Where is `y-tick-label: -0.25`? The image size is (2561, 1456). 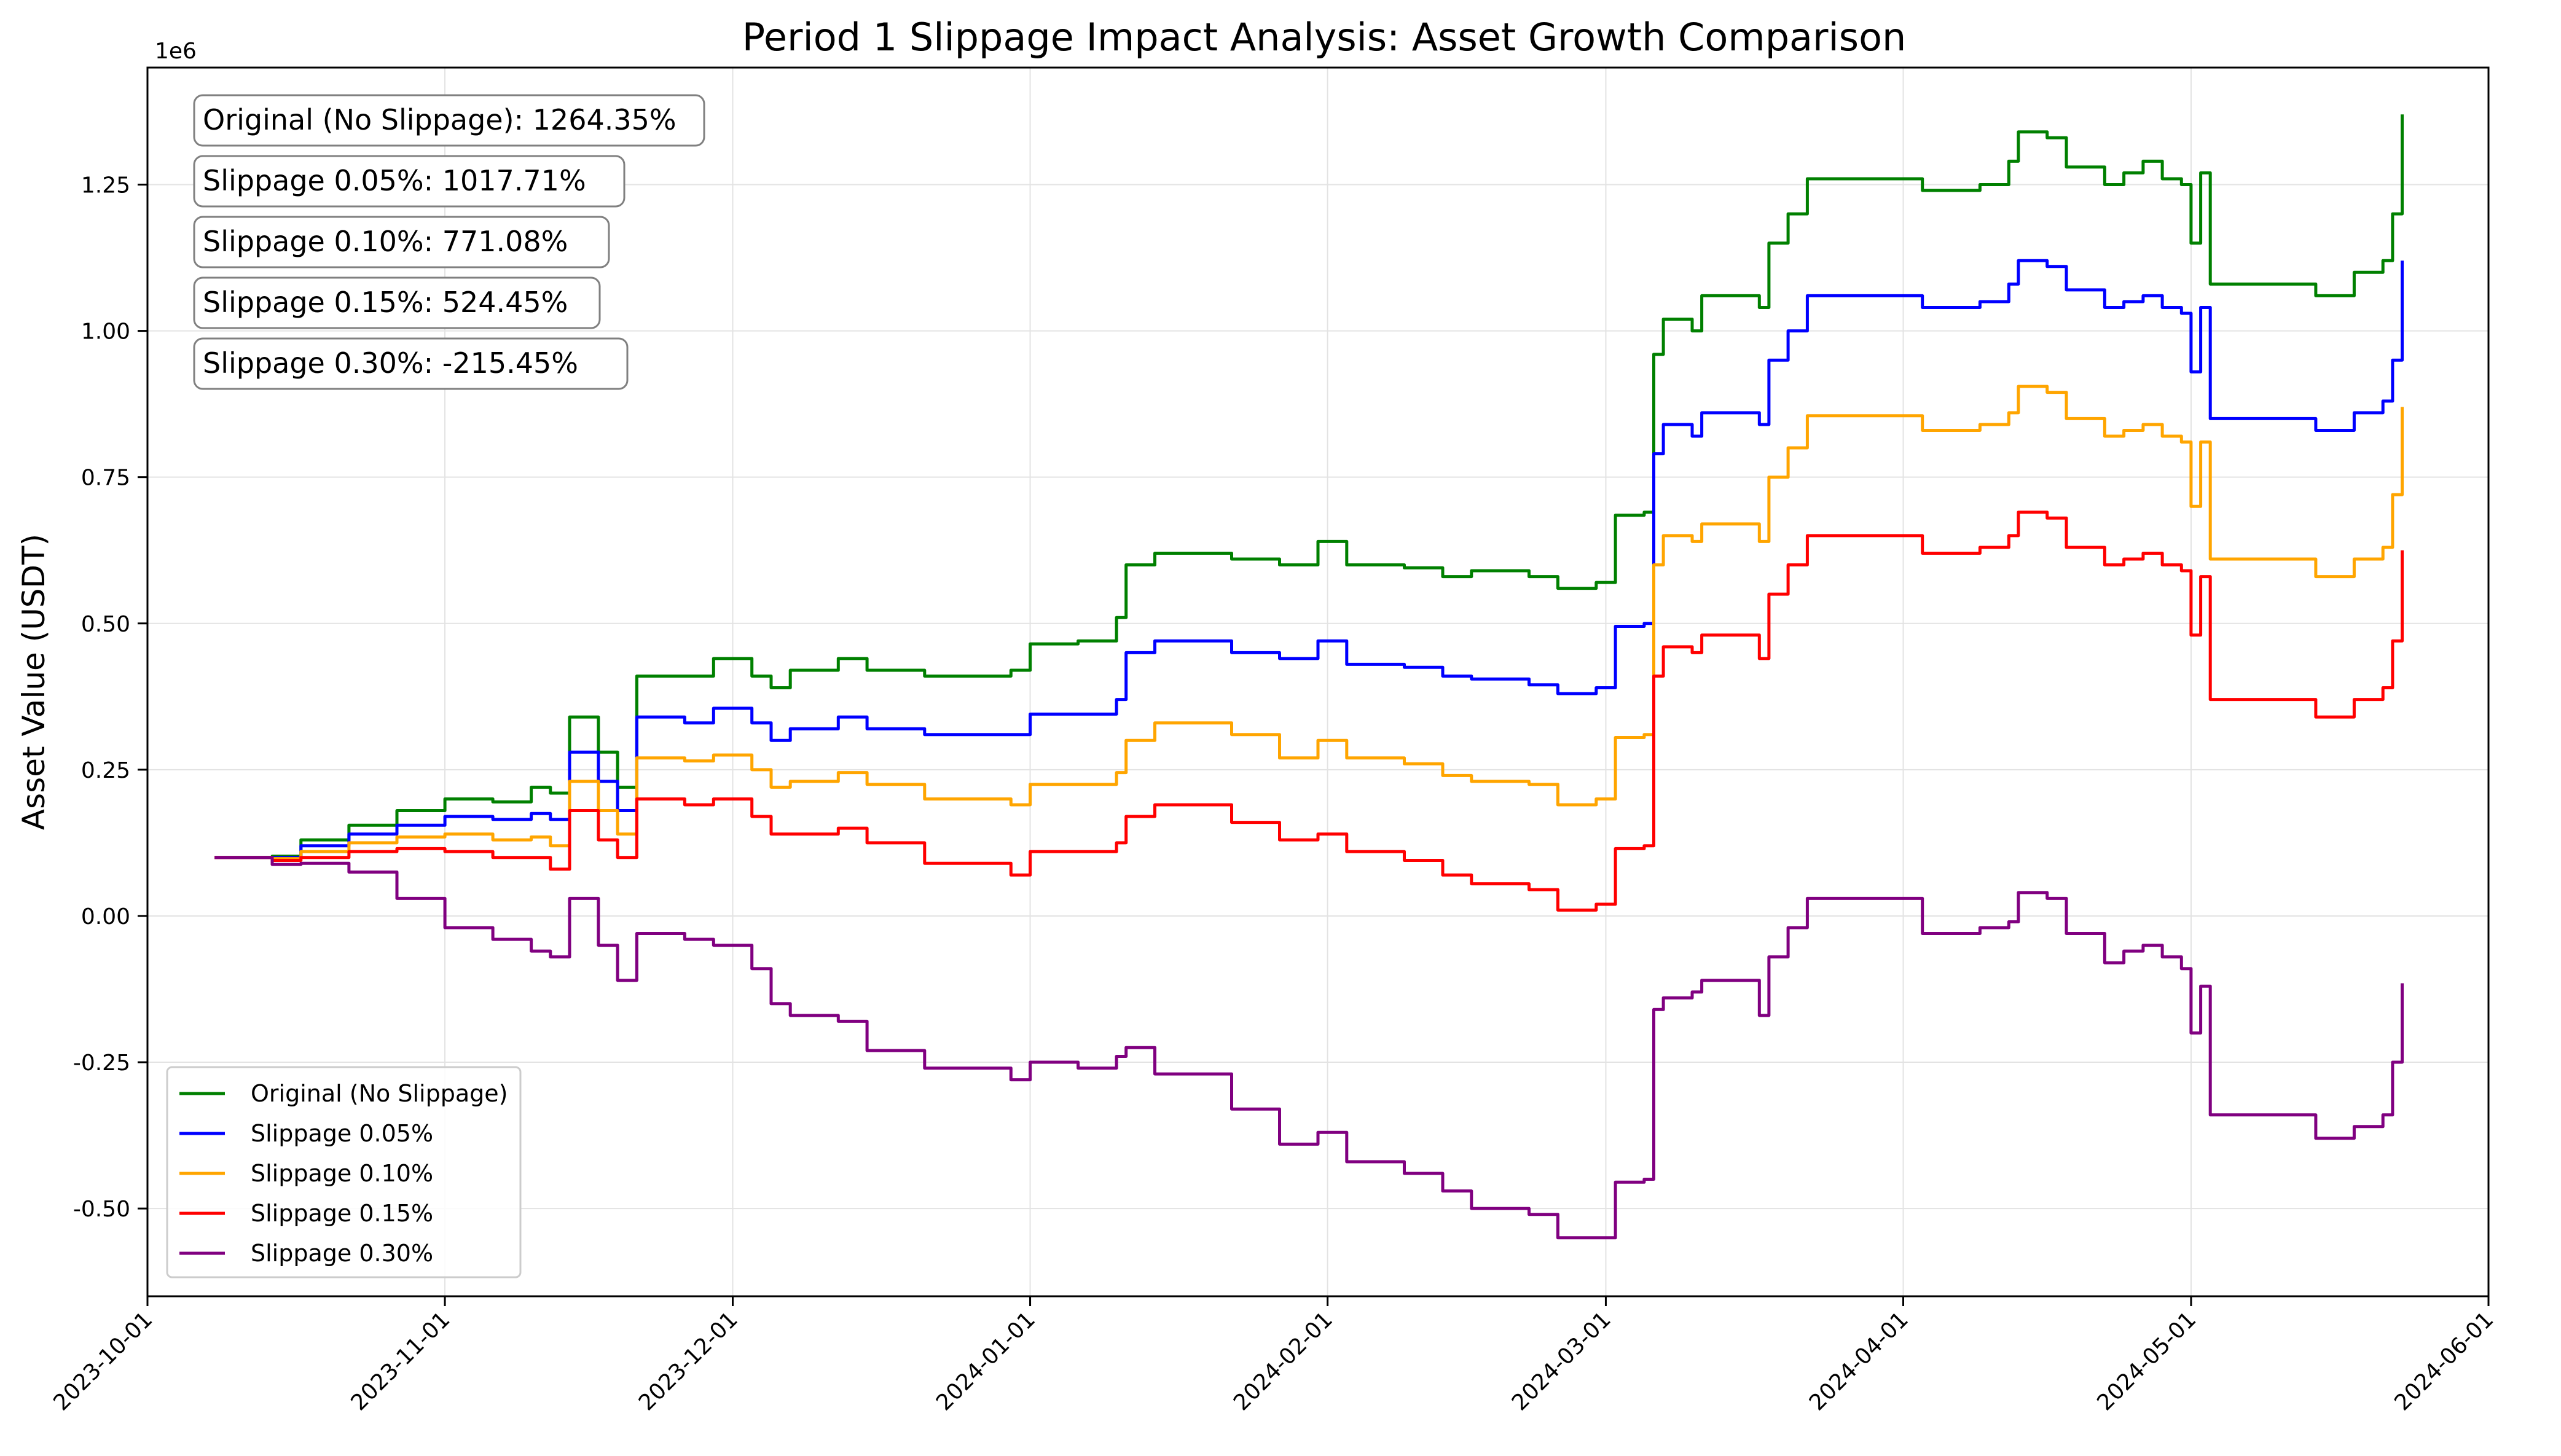
y-tick-label: -0.25 is located at coordinates (101, 1063).